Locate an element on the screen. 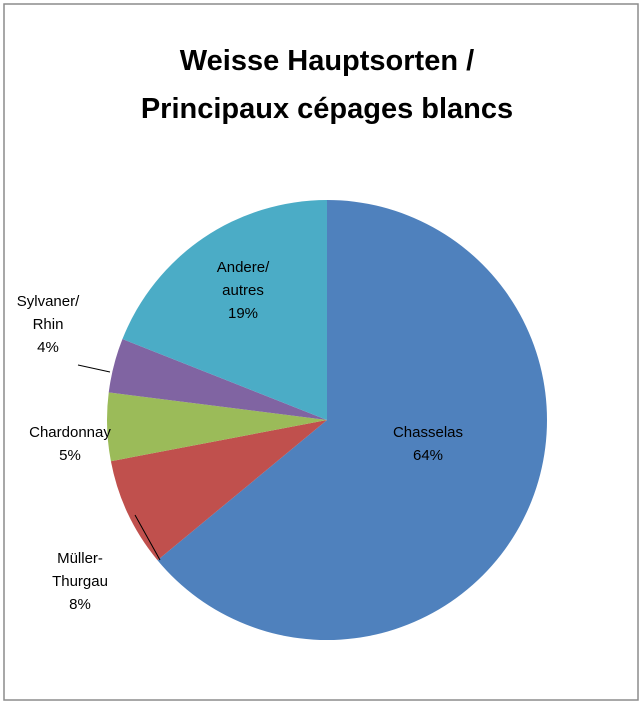 Image resolution: width=643 pixels, height=704 pixels. slice-label: Chardonnay is located at coordinates (70, 432).